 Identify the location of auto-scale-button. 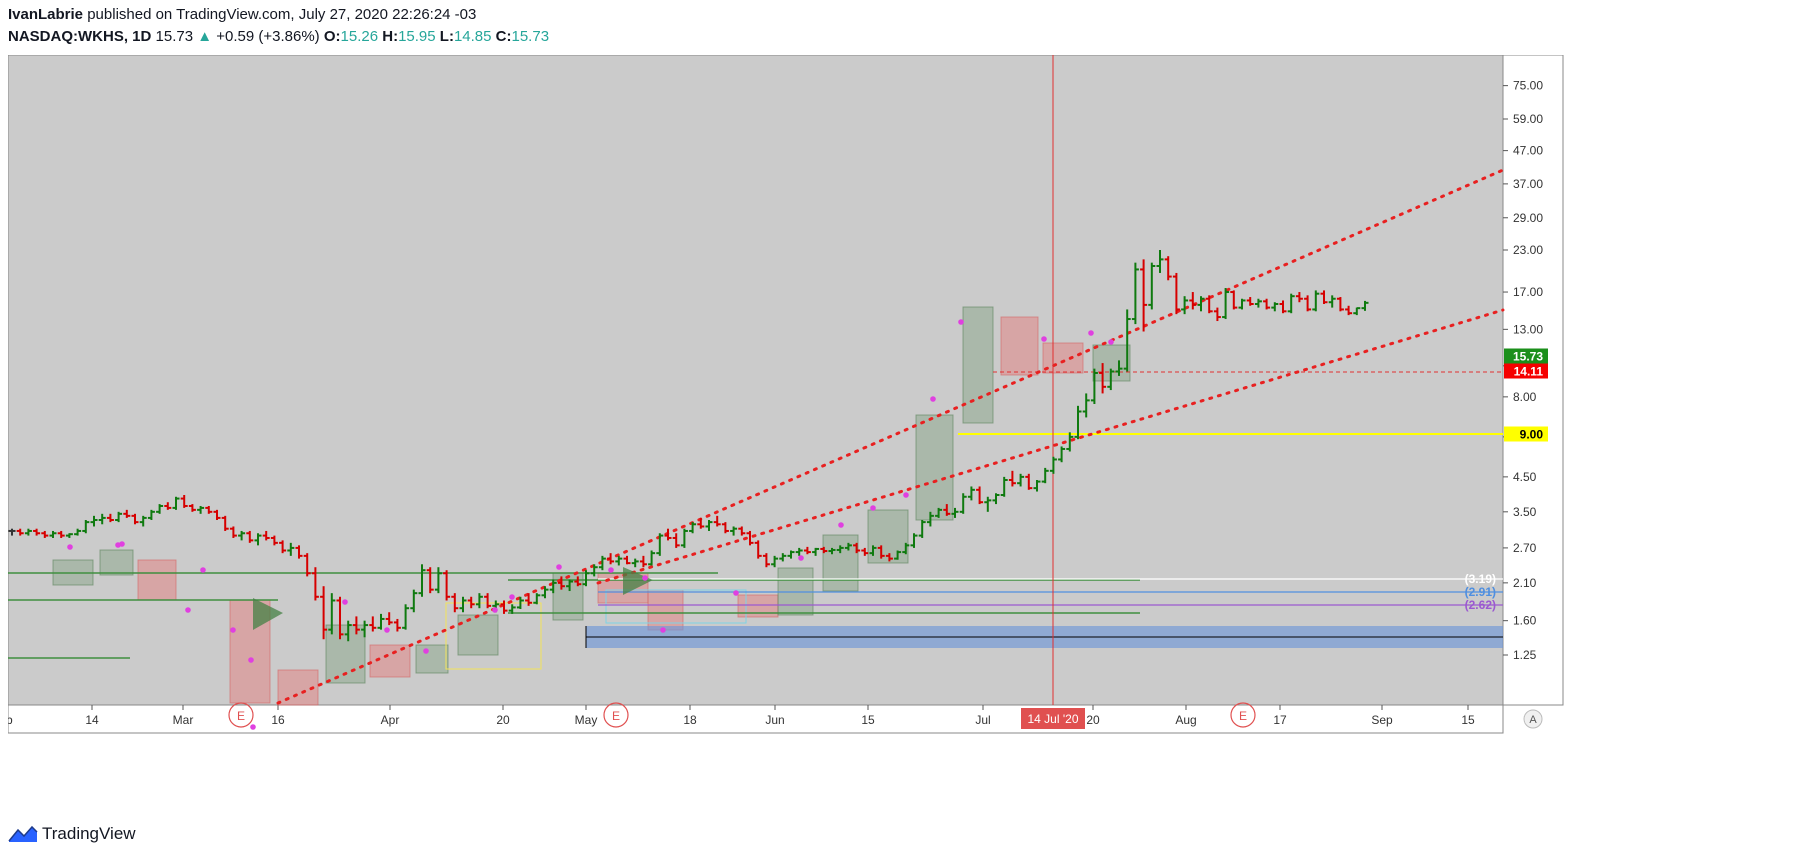
(1533, 719).